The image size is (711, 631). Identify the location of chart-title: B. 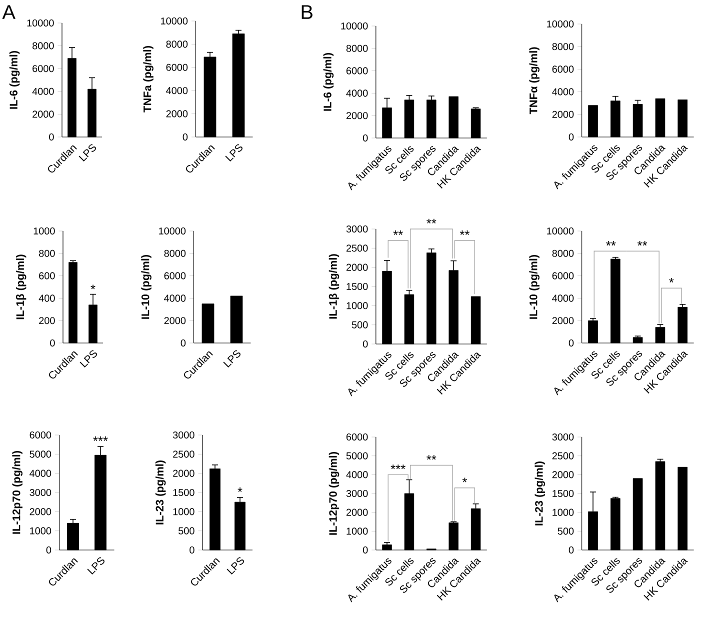
(307, 12).